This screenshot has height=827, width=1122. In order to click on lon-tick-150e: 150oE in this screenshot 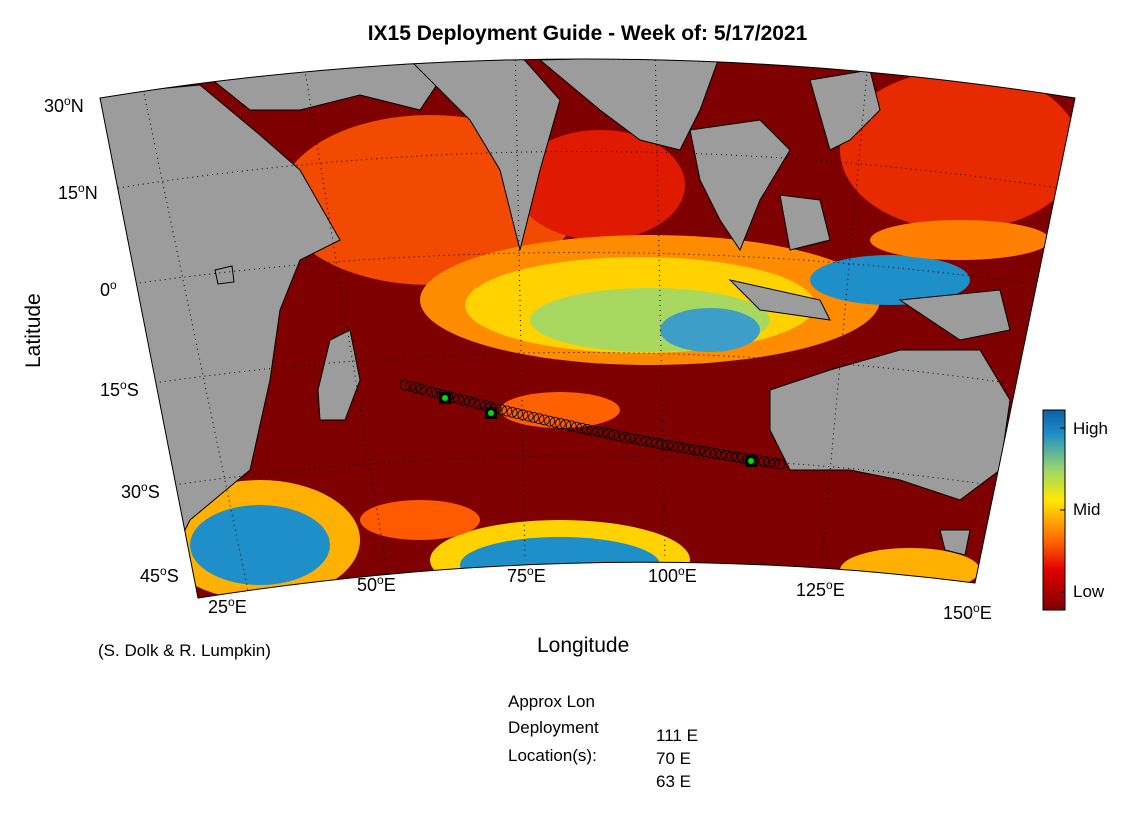, I will do `click(967, 612)`.